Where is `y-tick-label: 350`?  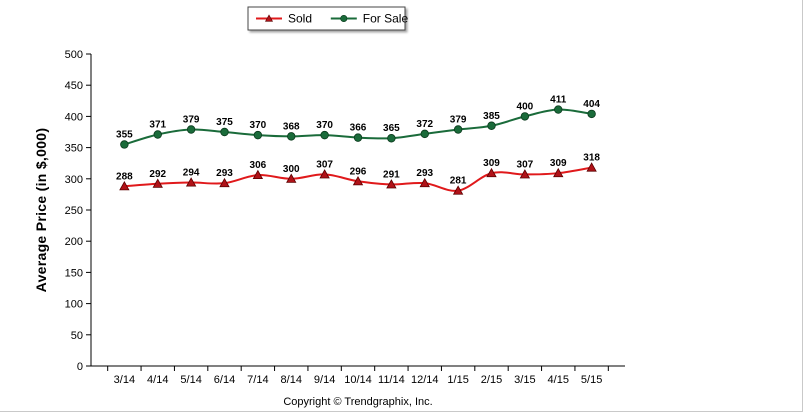 y-tick-label: 350 is located at coordinates (74, 149).